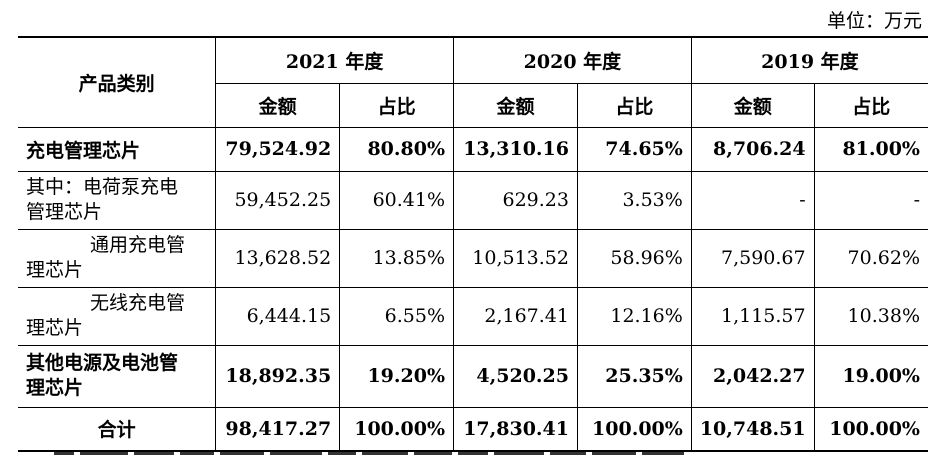 The image size is (948, 459). What do you see at coordinates (752, 376) in the screenshot?
I see `cell-value: 2,042.27` at bounding box center [752, 376].